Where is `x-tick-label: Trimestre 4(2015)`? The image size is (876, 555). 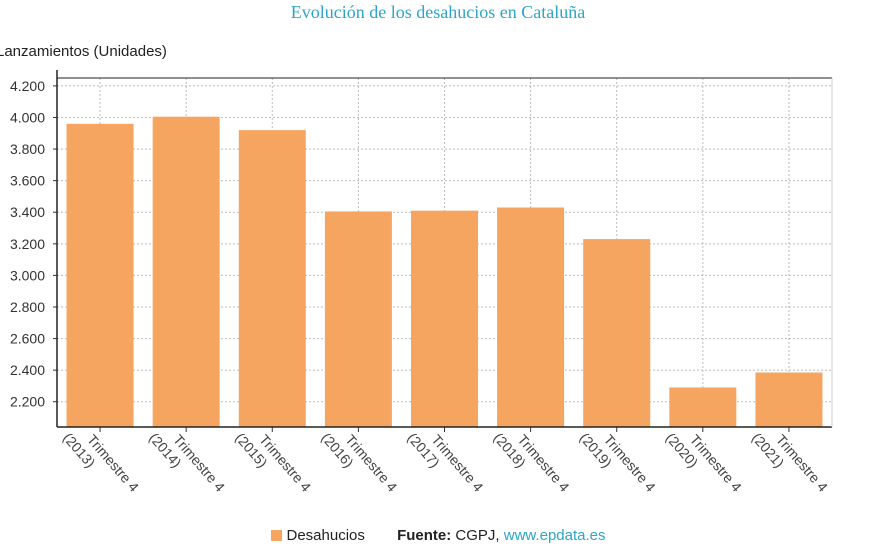
x-tick-label: Trimestre 4(2015) is located at coordinates (273, 462).